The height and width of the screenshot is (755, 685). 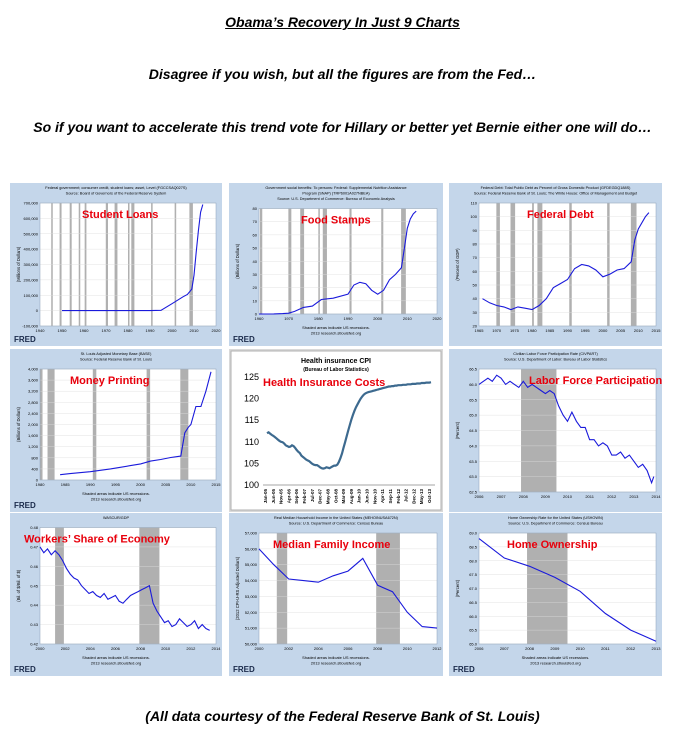 I want to click on y-tick-label: 2,000, so click(x=33, y=424).